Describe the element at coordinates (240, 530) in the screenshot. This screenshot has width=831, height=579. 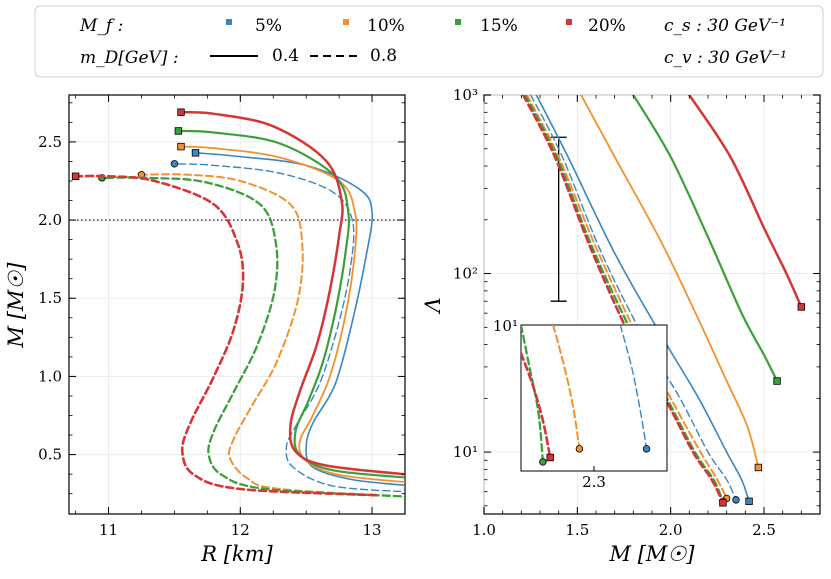
I see `mr-xtick-label-1: 12` at that location.